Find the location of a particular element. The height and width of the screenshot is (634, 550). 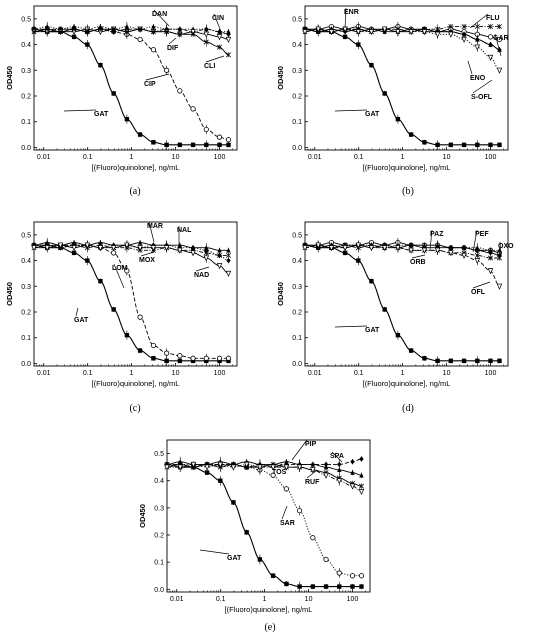

series-line-ruf is located at coordinates (264, 478).